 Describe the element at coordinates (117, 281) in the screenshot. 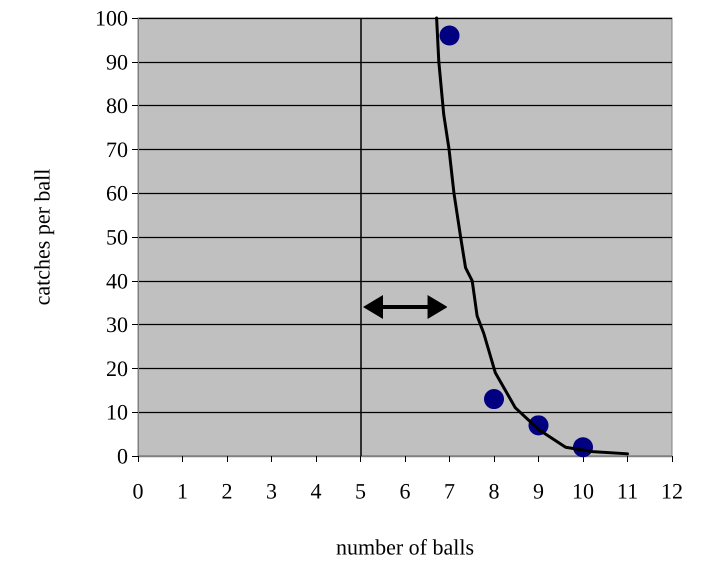

I see `y-tick-label: 40` at that location.